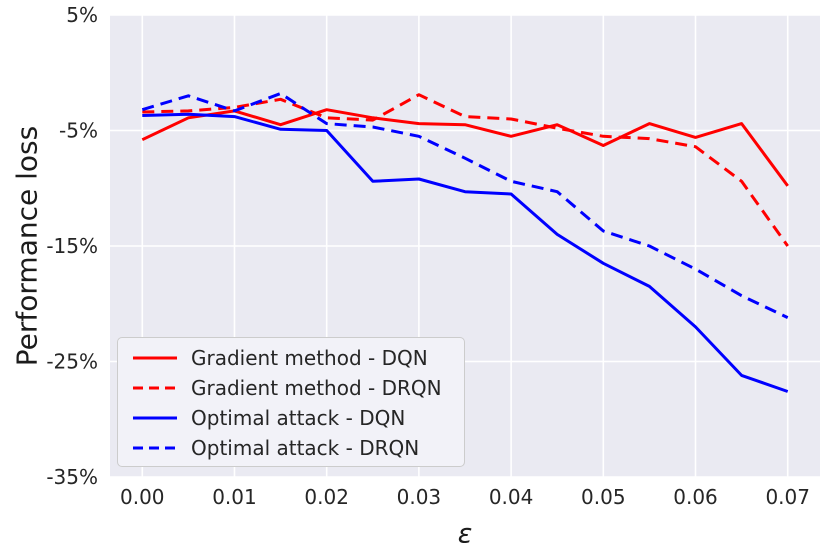  I want to click on series-line-gradient-method-dqn, so click(465, 147).